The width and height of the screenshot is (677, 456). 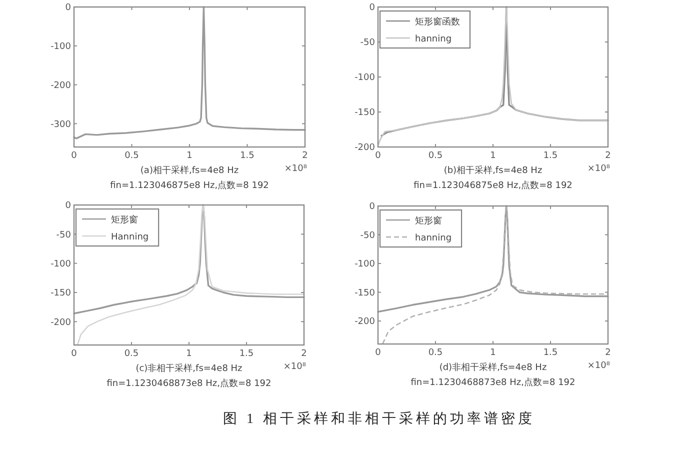 What do you see at coordinates (189, 376) in the screenshot?
I see `x-axis-title: (c)非相干采样,fs=4e8 Hz fin=1.1230468873e8 Hz,点数=8 192` at bounding box center [189, 376].